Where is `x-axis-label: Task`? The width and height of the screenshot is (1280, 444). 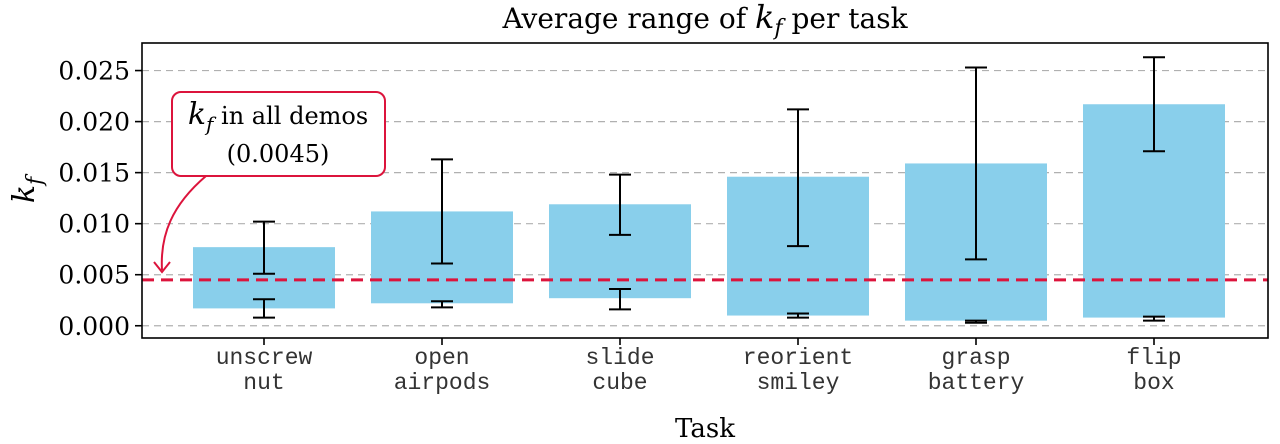
x-axis-label: Task is located at coordinates (705, 429).